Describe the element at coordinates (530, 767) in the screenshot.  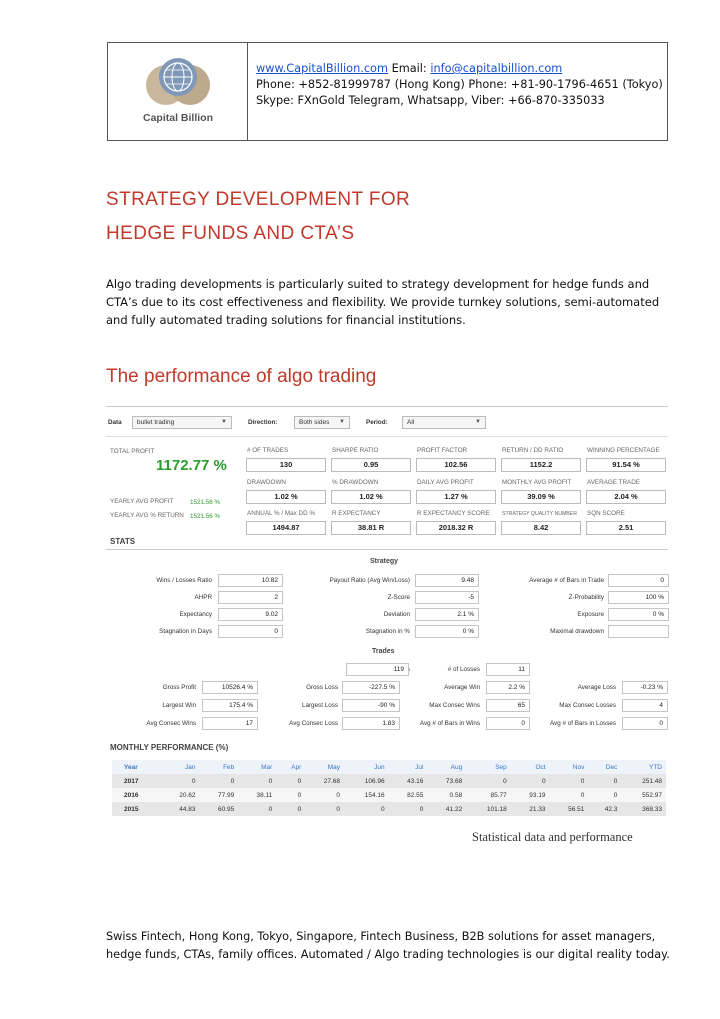
I see `column-header: Oct` at that location.